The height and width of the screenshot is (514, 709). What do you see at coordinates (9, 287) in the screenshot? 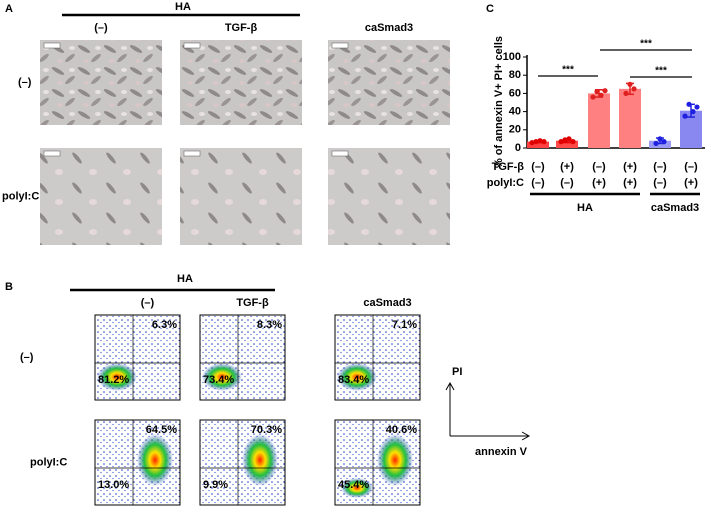
I see `panel-label: B` at bounding box center [9, 287].